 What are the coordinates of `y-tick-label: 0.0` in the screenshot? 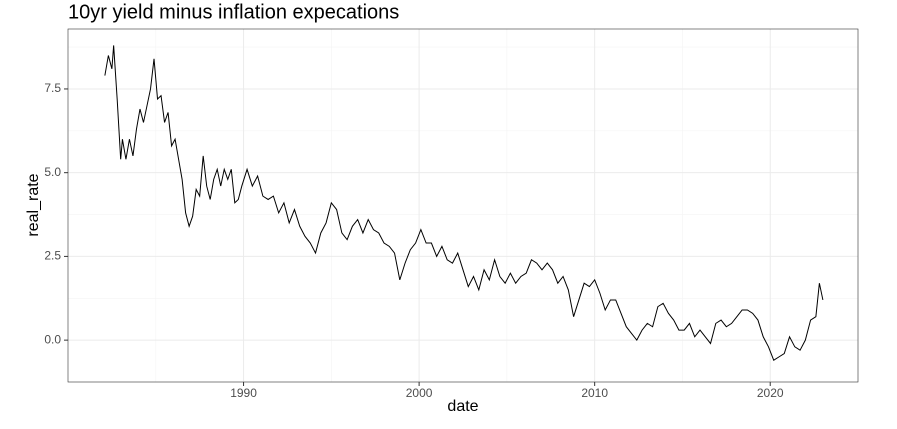 It's located at (52, 339).